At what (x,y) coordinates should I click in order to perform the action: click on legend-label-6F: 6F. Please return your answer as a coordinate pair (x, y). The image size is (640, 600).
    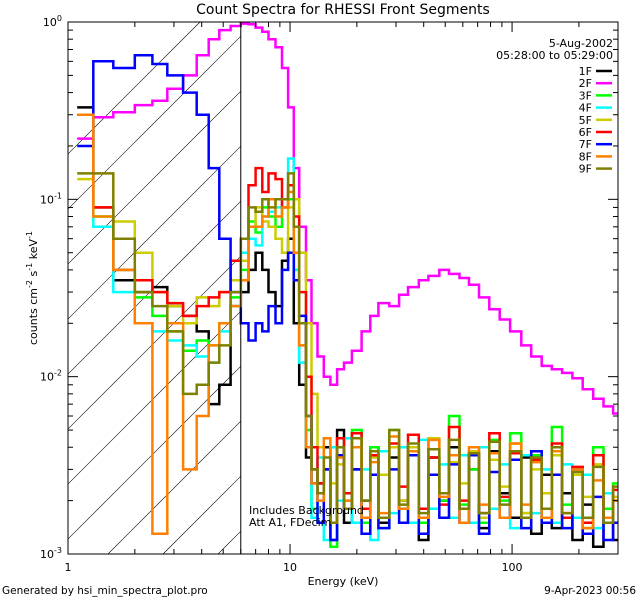
    Looking at the image, I should click on (585, 132).